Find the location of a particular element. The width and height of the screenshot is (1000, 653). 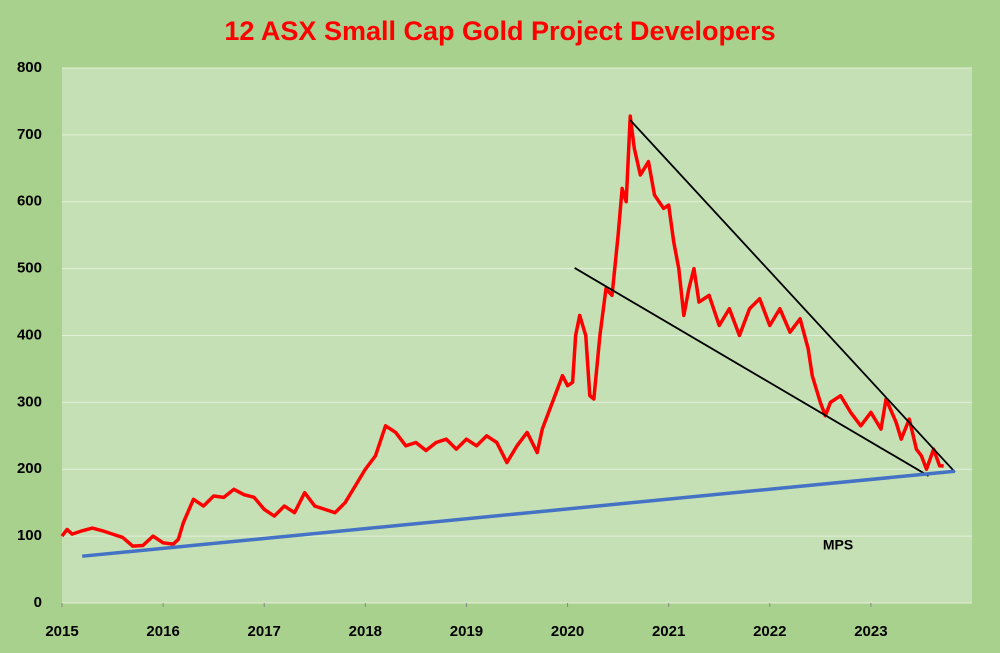

x-tick-label: 2020 is located at coordinates (567, 631).